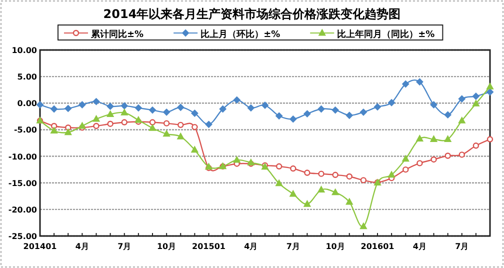 The width and height of the screenshot is (504, 268). What do you see at coordinates (23, 157) in the screenshot?
I see `y-tick-label: -10.00` at bounding box center [23, 157].